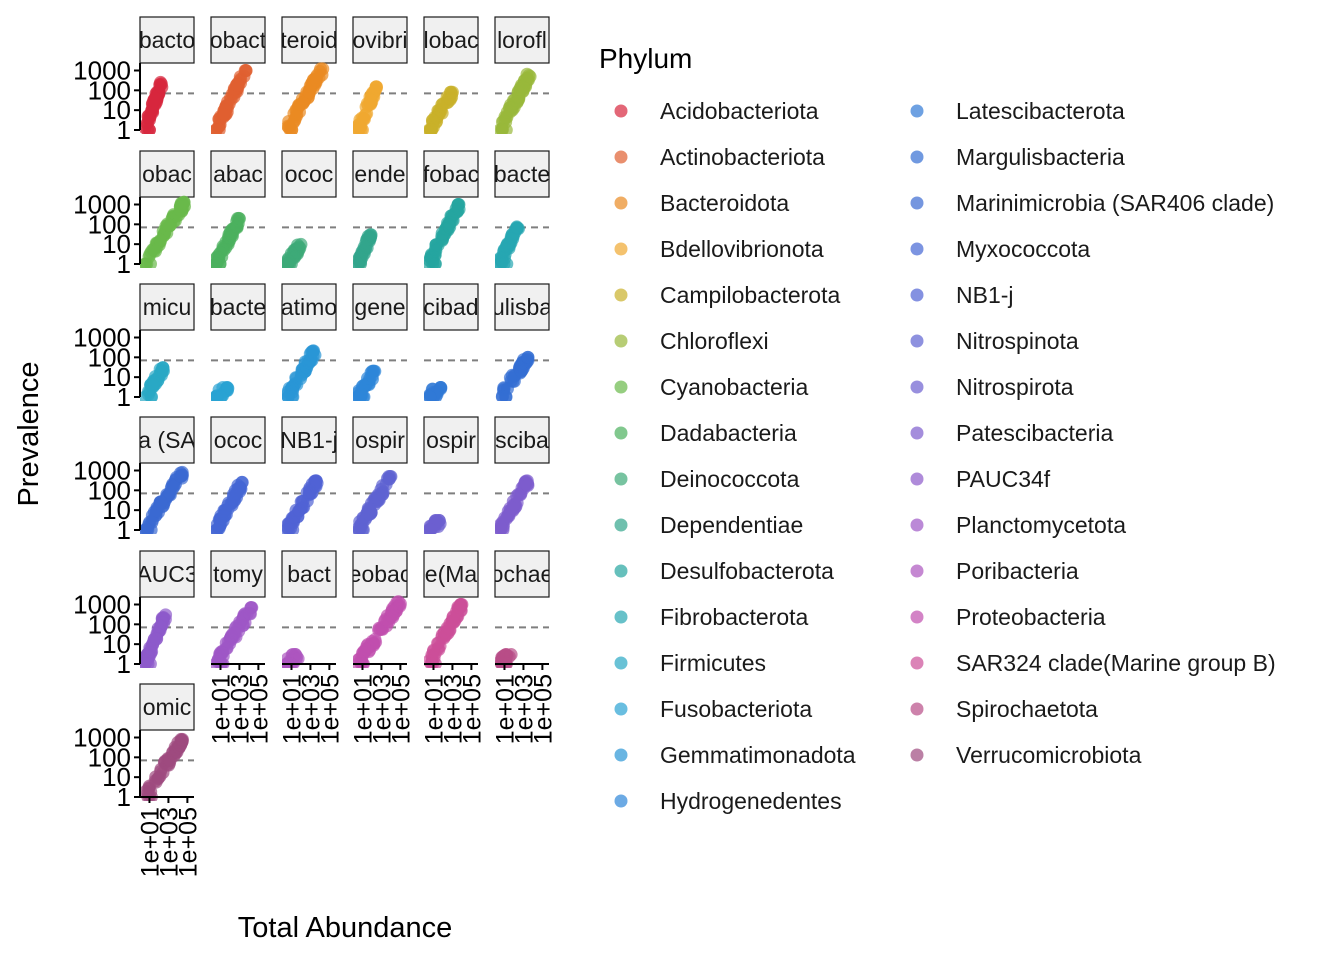 The width and height of the screenshot is (1344, 960). What do you see at coordinates (167, 174) in the screenshot?
I see `facet-strip-label: obac` at bounding box center [167, 174].